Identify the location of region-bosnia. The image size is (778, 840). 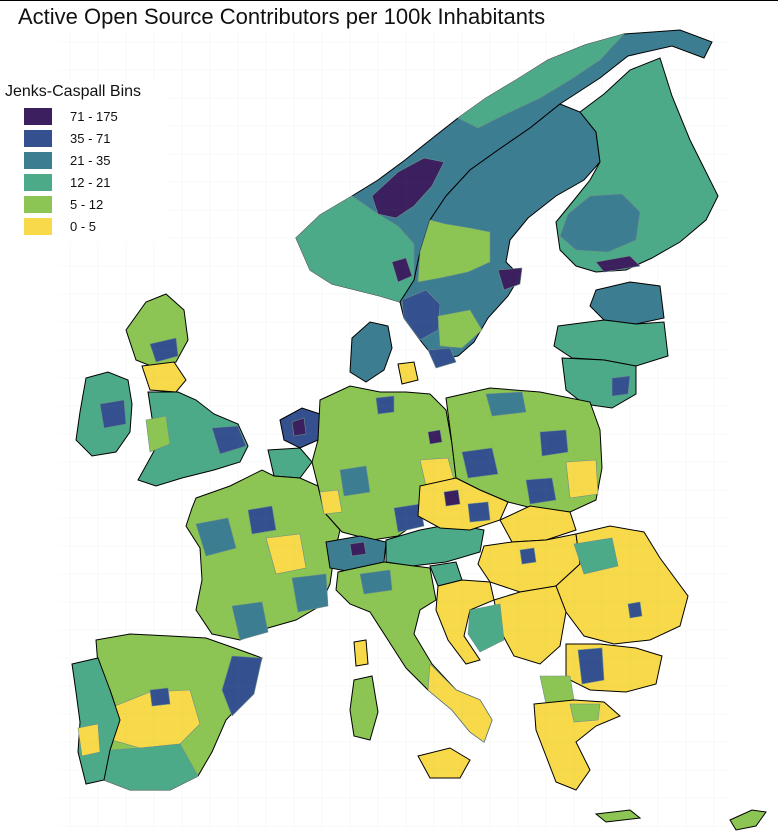
(486, 628).